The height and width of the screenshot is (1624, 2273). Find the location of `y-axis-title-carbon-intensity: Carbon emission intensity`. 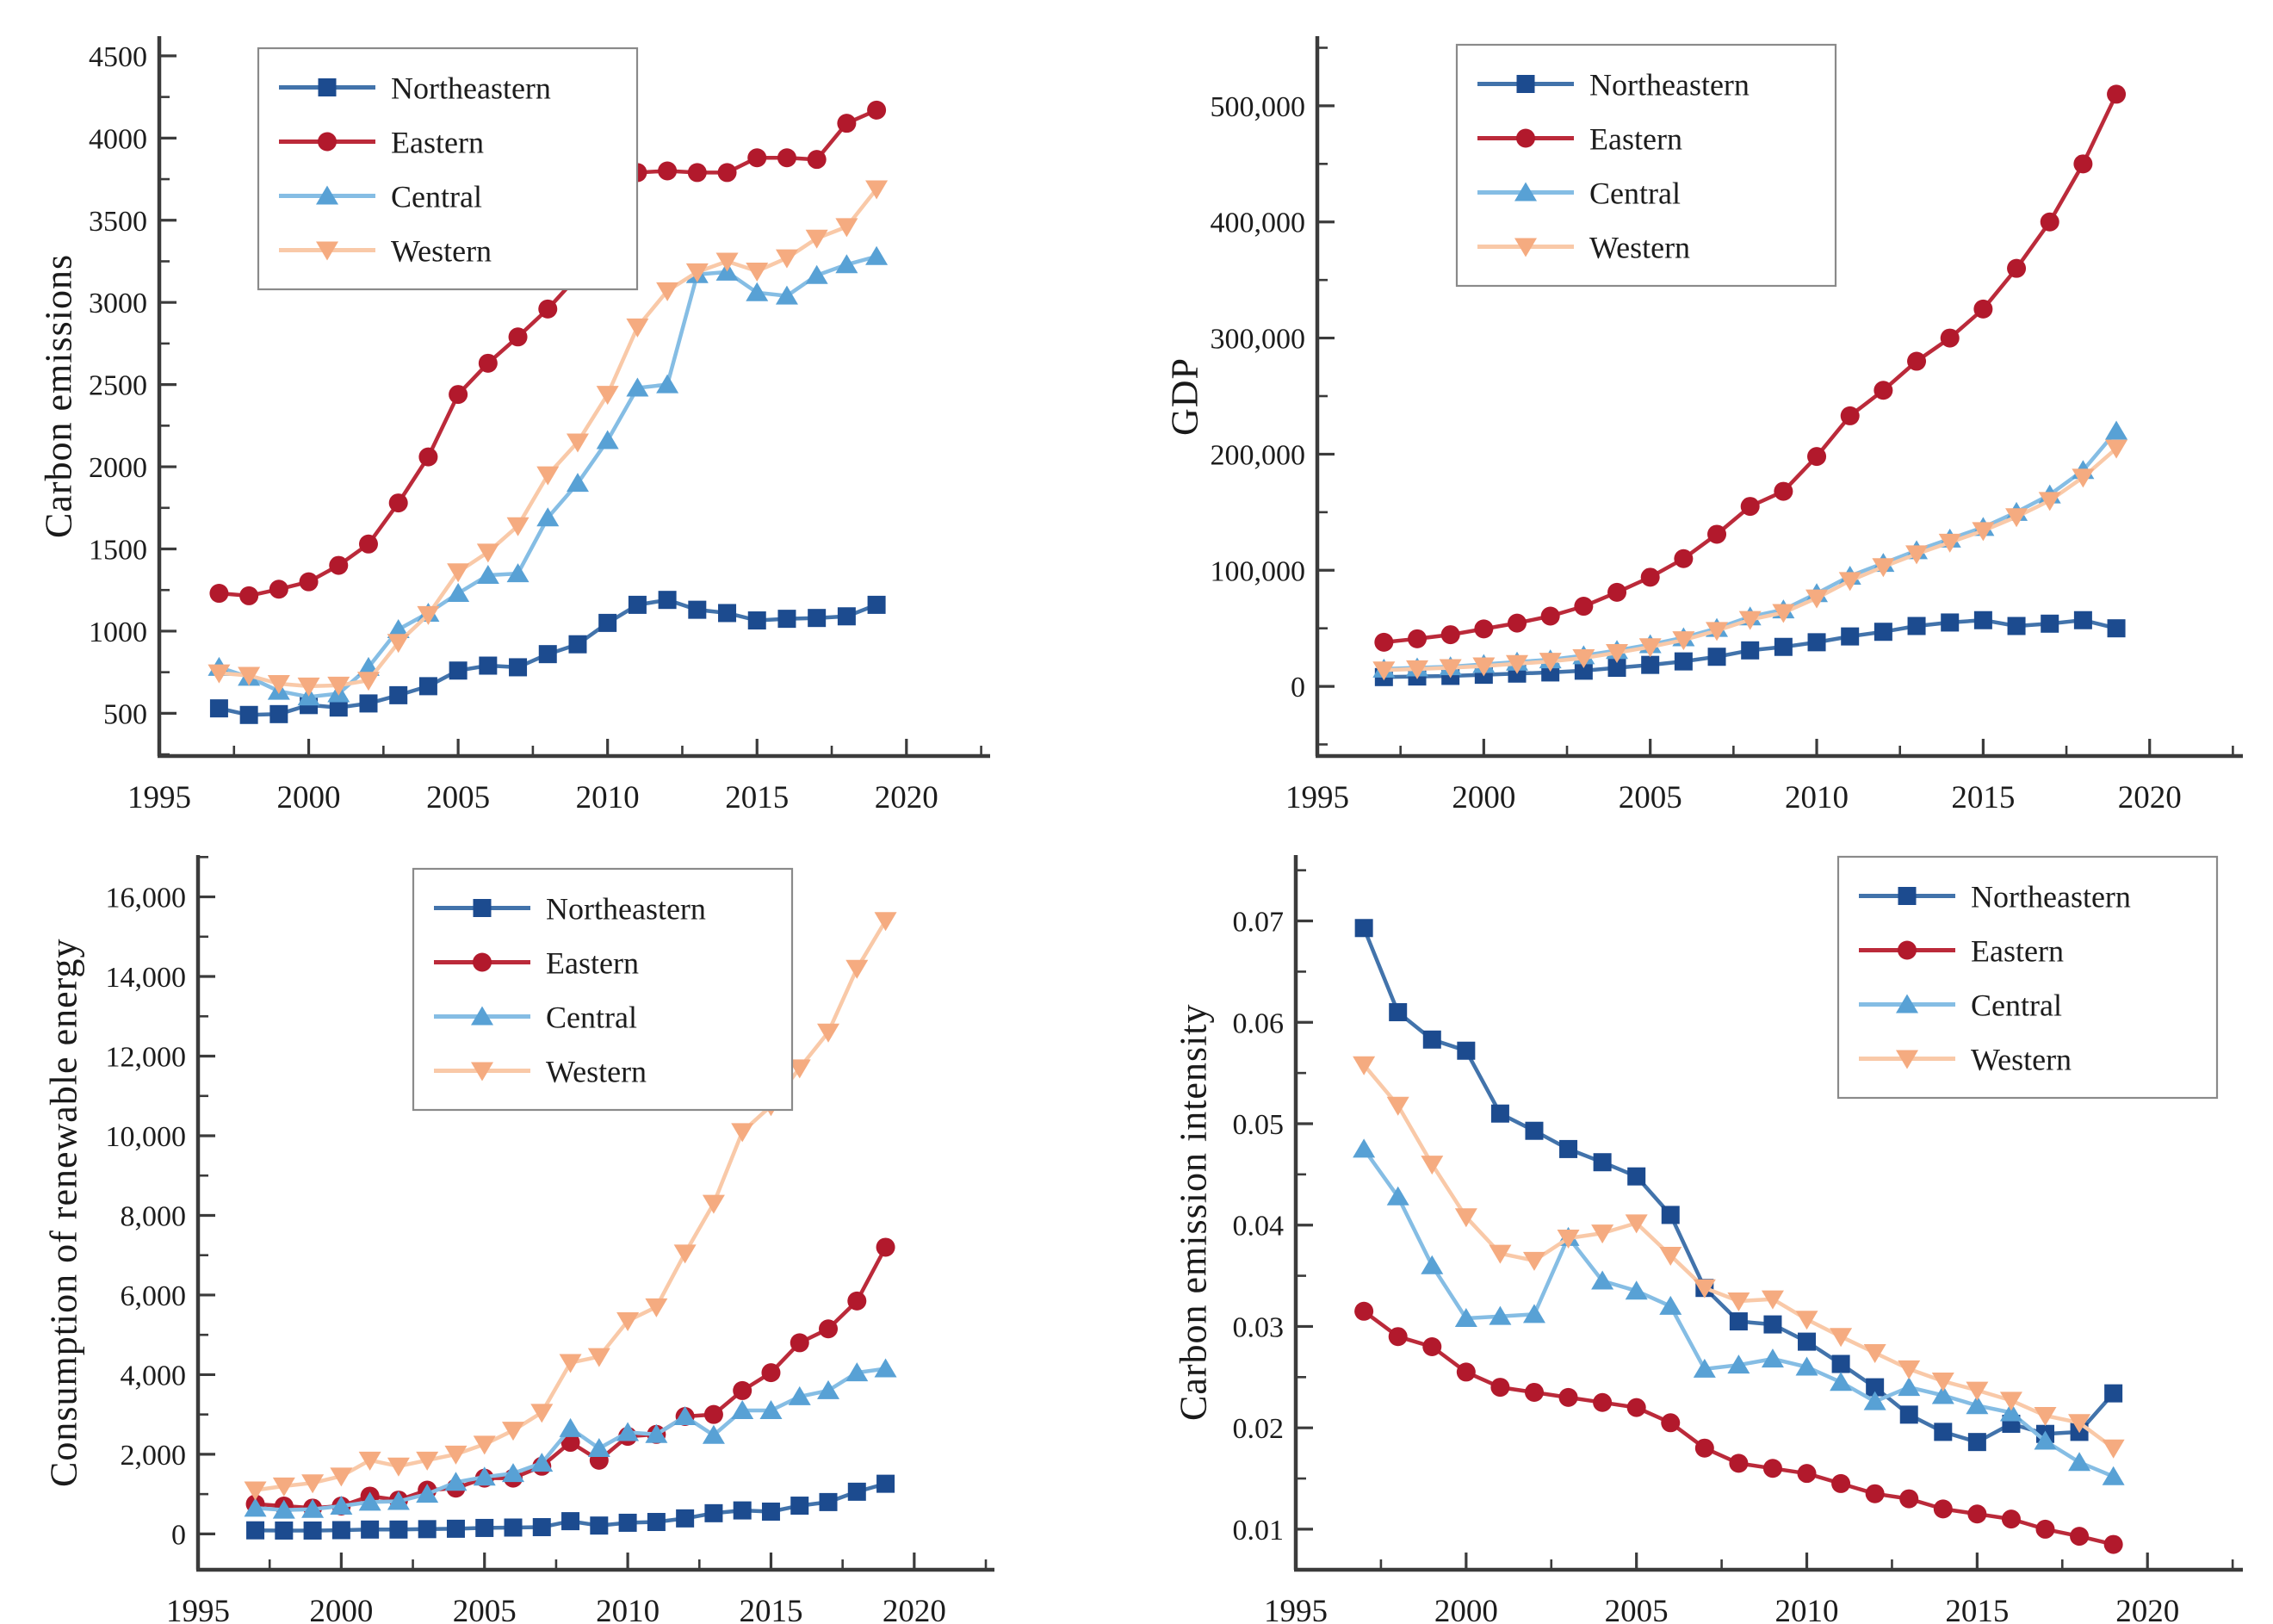

y-axis-title-carbon-intensity: Carbon emission intensity is located at coordinates (1193, 1212).